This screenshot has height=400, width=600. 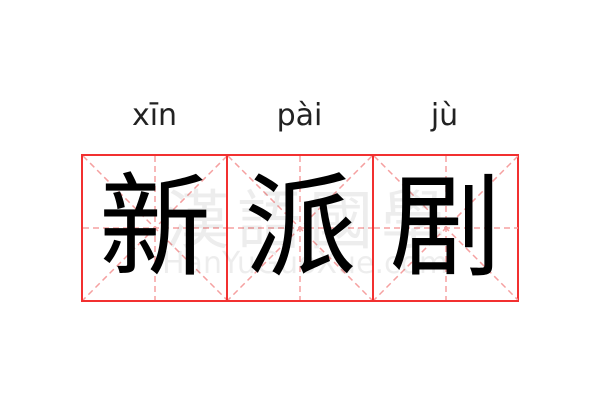 I want to click on pinyin-1: xīn, so click(x=154, y=115).